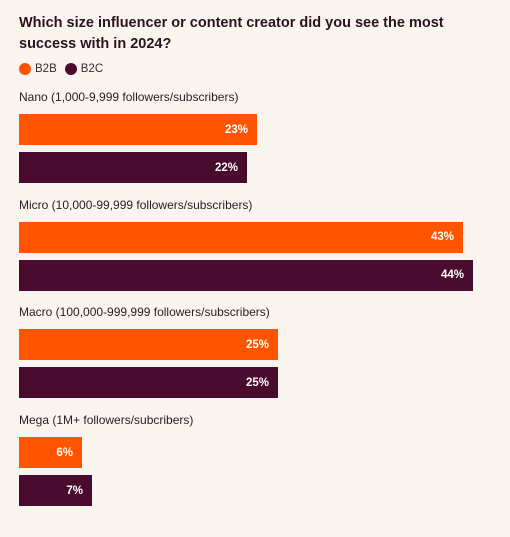 The width and height of the screenshot is (510, 537). I want to click on bar-b2b: 25%, so click(148, 345).